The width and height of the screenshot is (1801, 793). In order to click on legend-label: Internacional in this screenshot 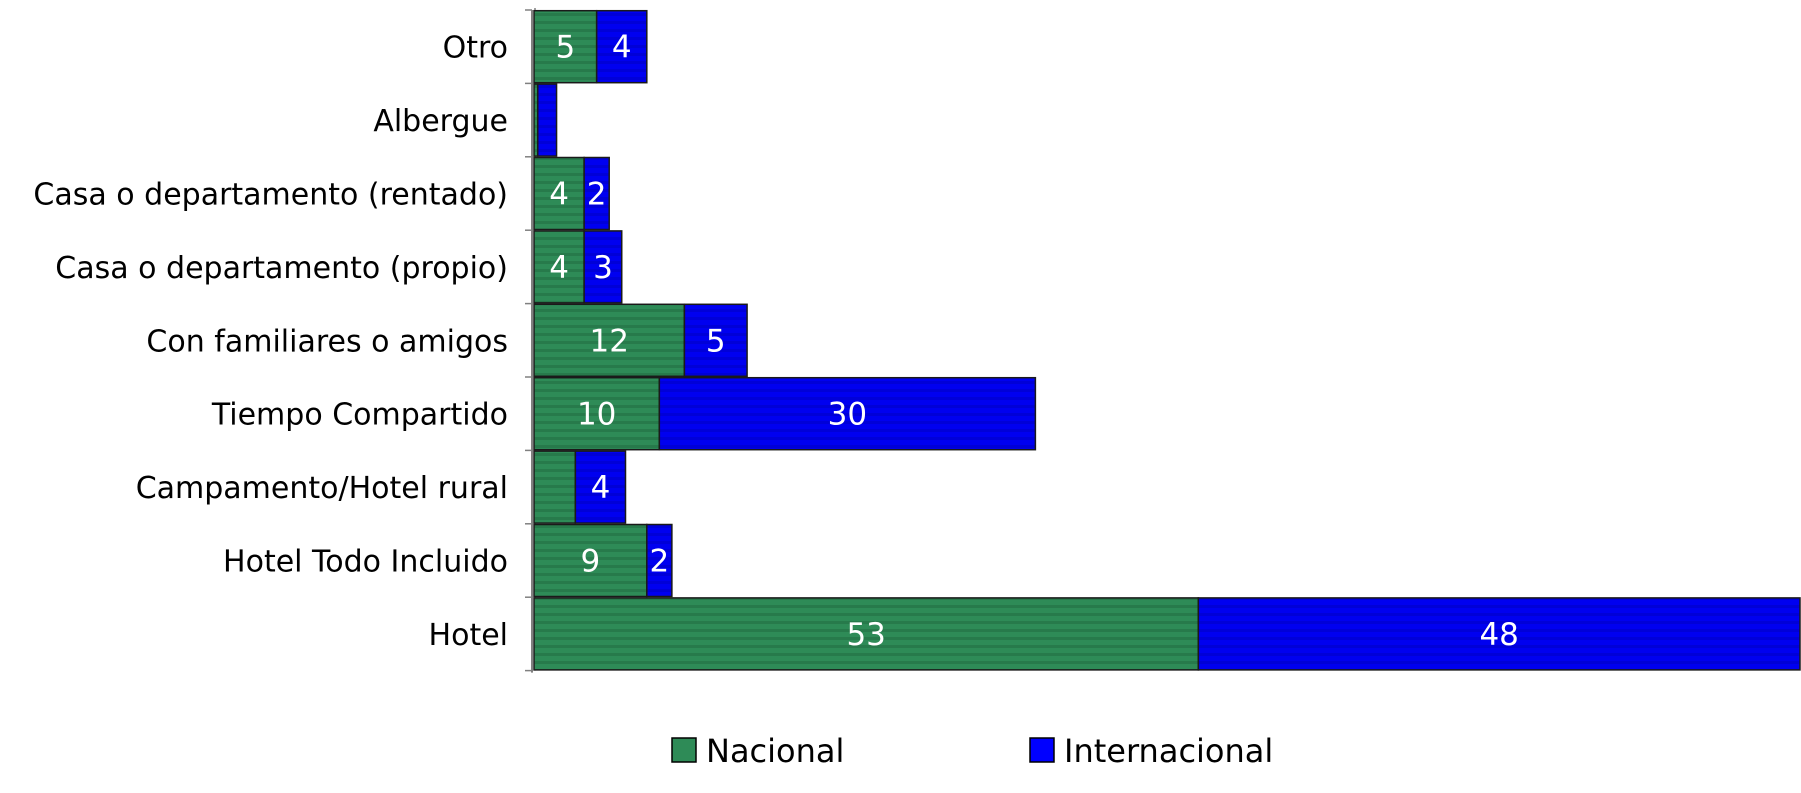, I will do `click(1168, 751)`.